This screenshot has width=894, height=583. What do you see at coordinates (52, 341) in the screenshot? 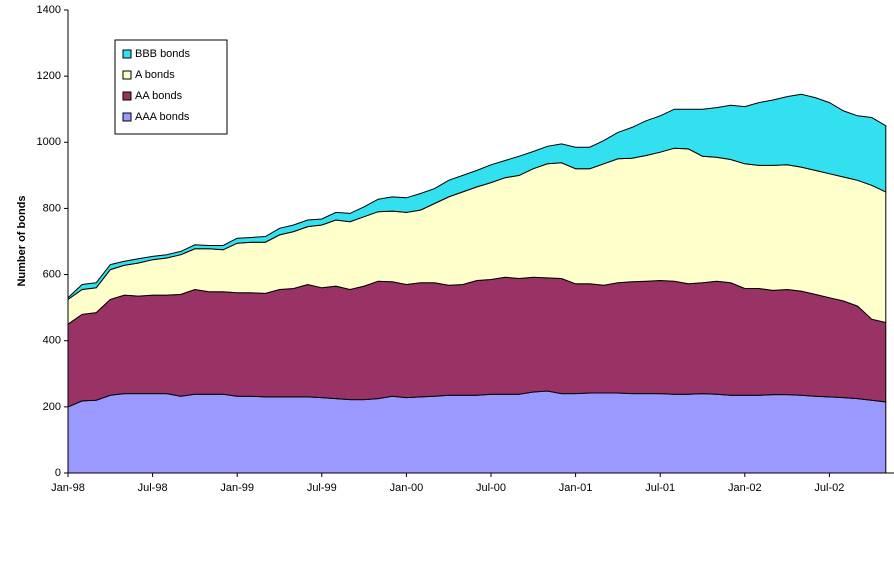
I see `y-tick-label: 400` at bounding box center [52, 341].